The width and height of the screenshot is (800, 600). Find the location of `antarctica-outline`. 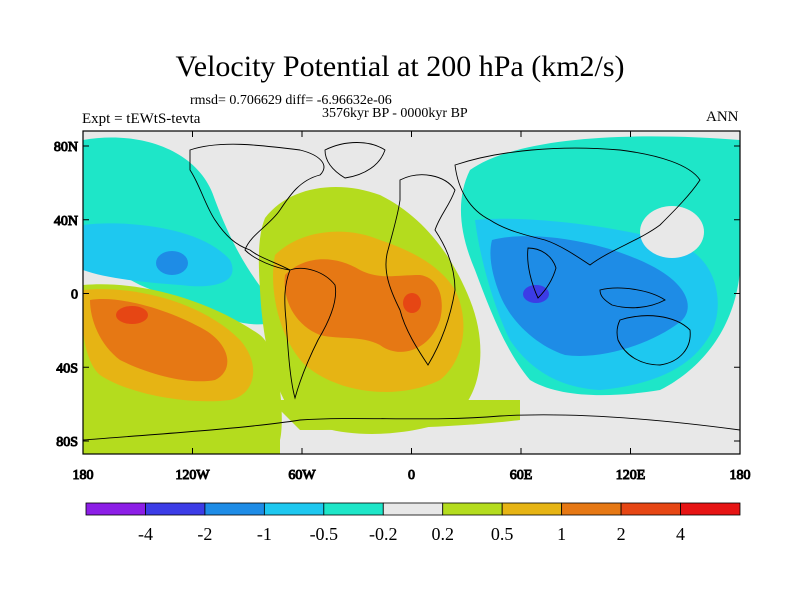

antarctica-outline is located at coordinates (411, 427).